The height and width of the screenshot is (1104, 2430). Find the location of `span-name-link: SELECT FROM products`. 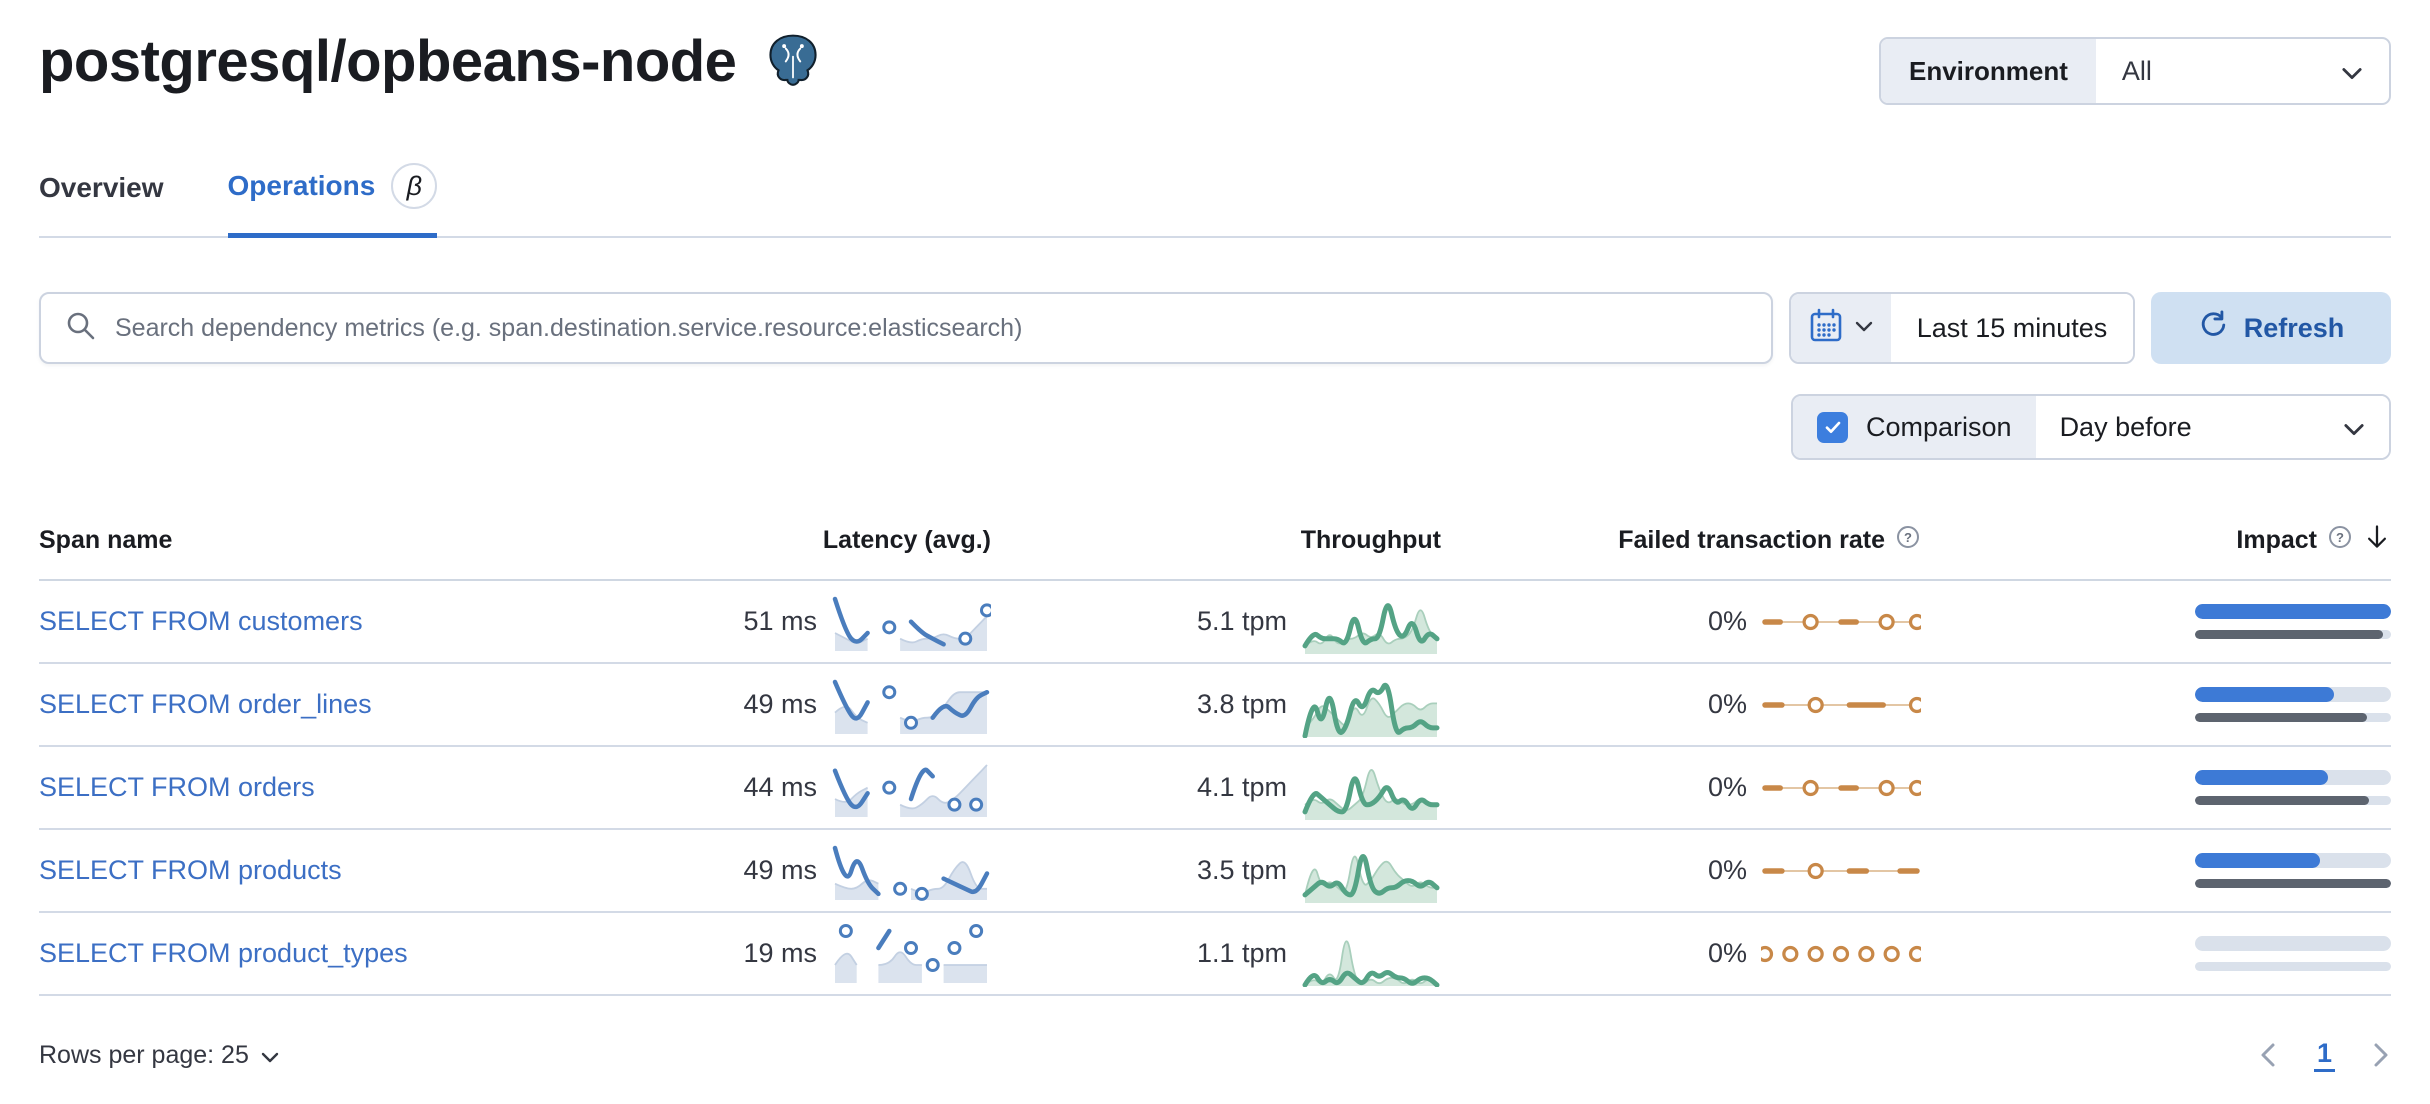

span-name-link: SELECT FROM products is located at coordinates (190, 870).